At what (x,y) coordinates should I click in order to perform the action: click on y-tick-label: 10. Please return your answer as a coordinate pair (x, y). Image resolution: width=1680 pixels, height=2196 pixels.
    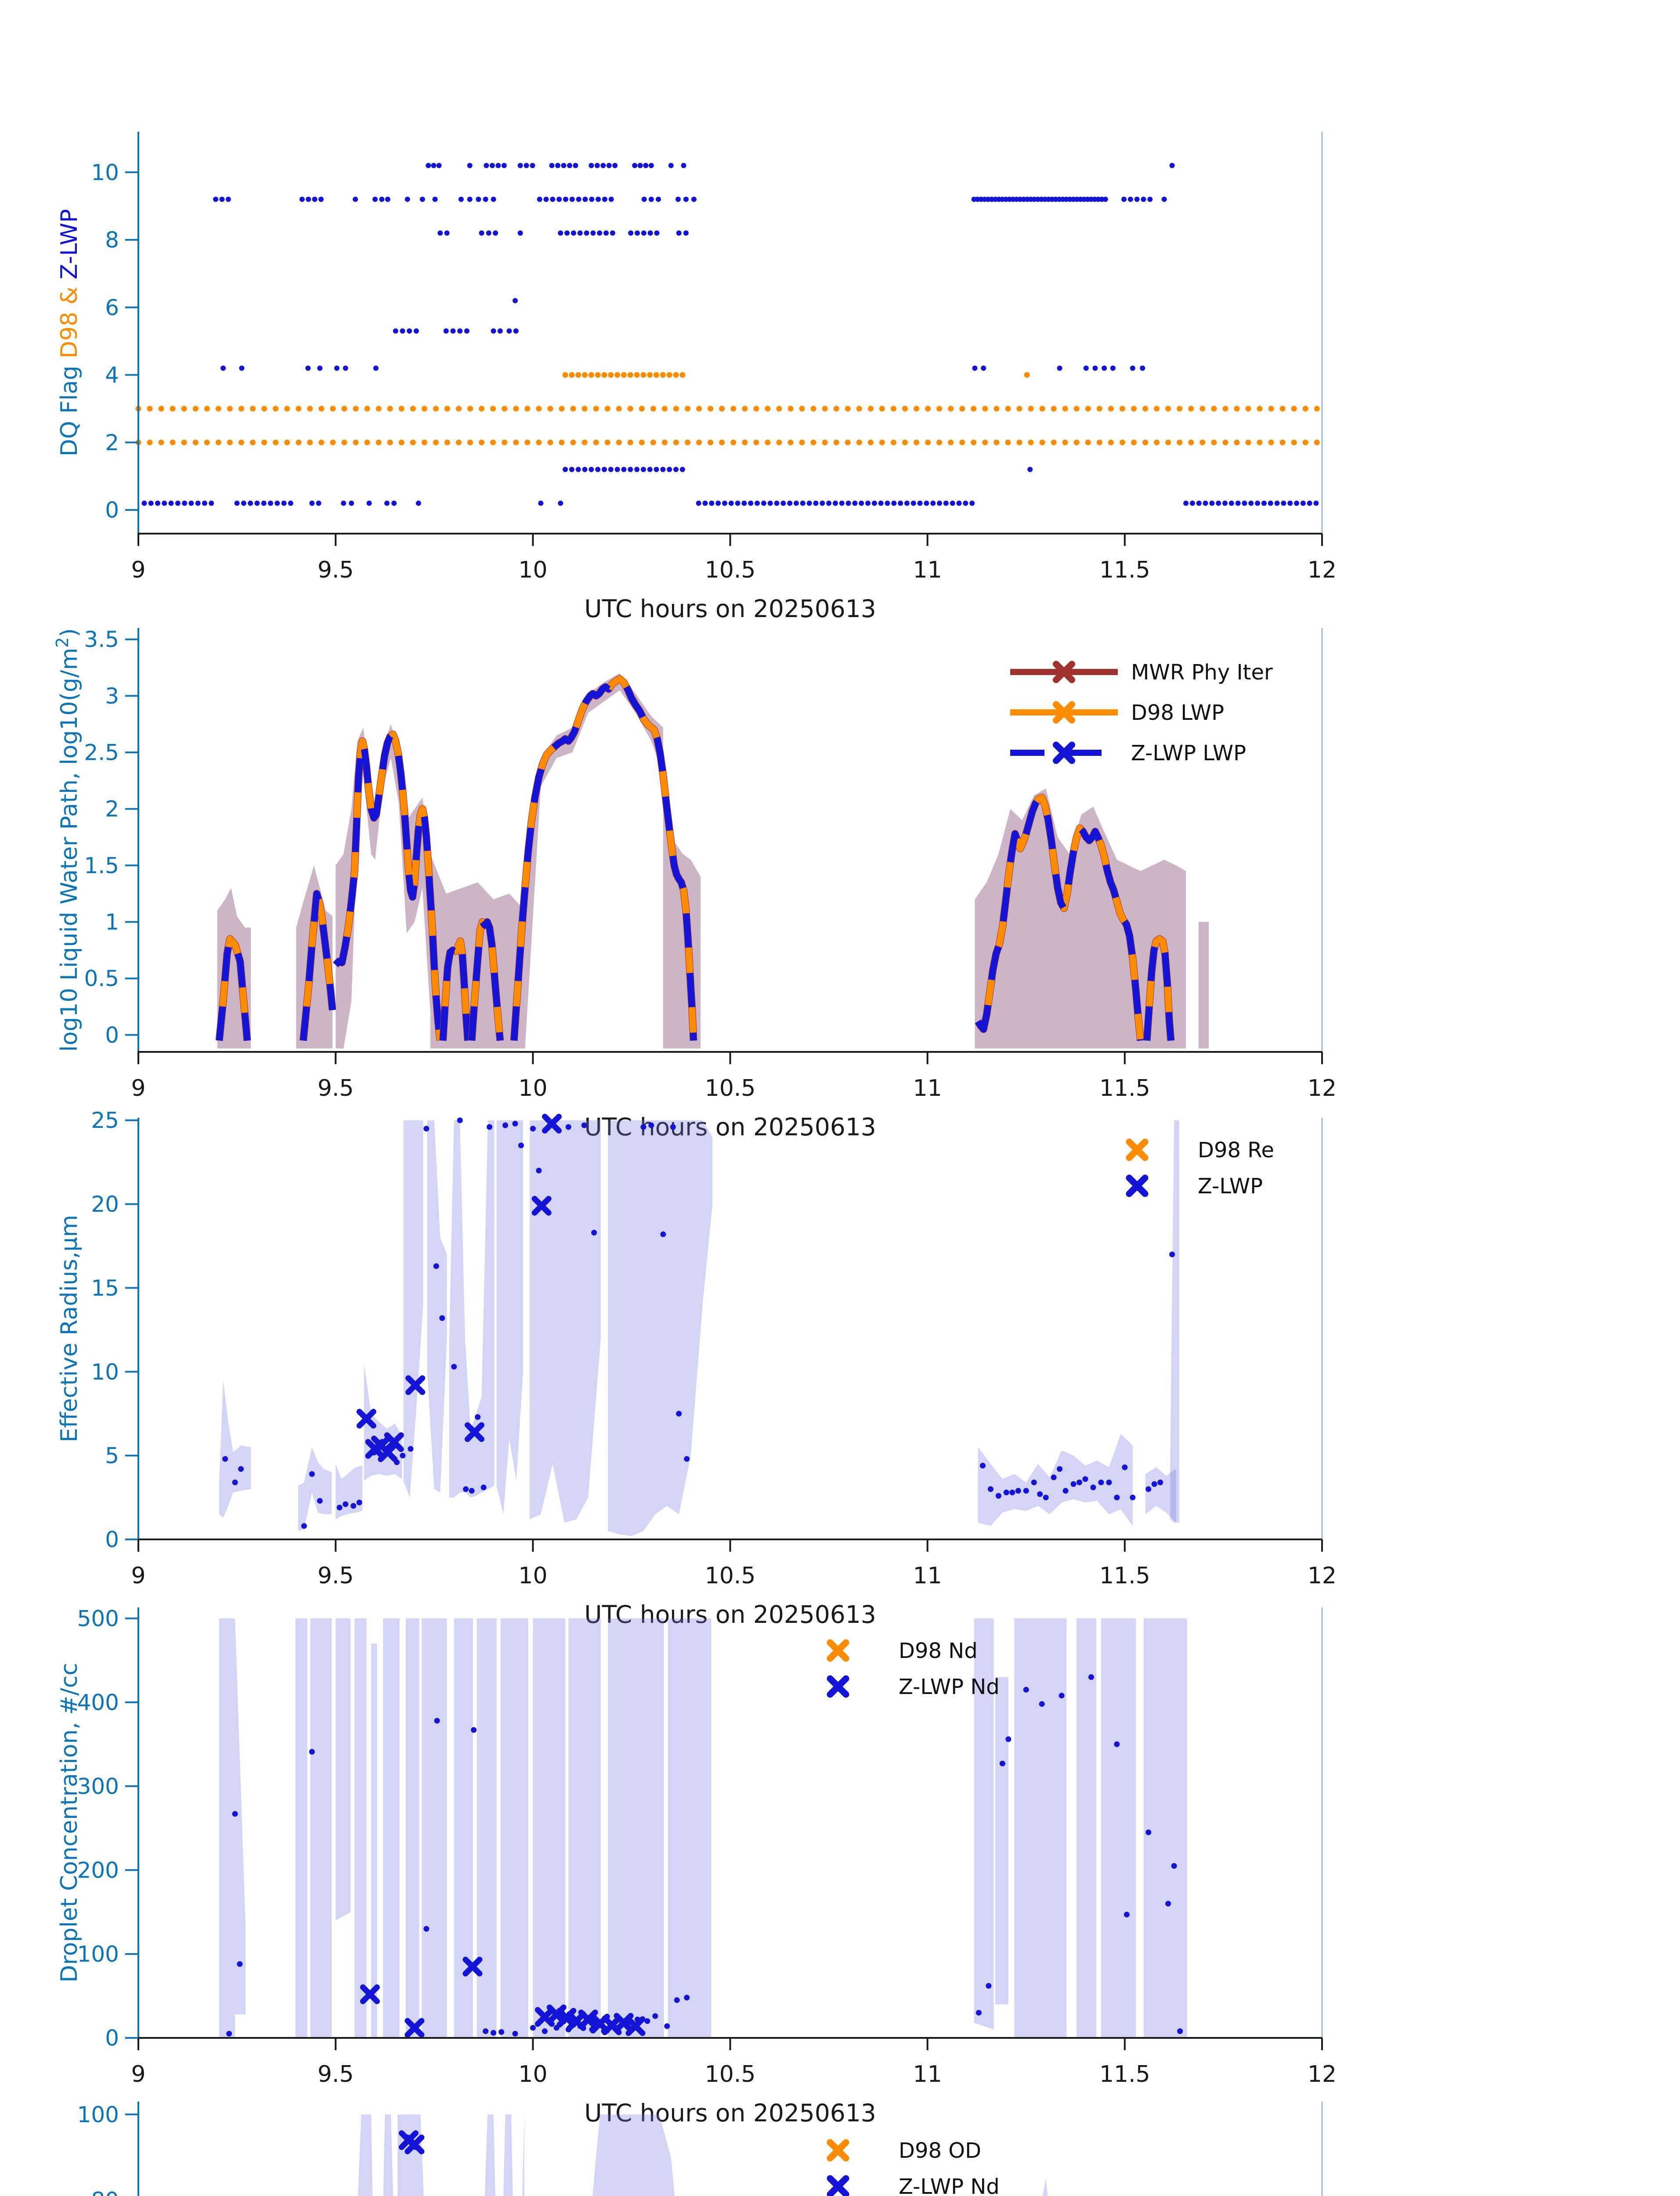
    Looking at the image, I should click on (105, 172).